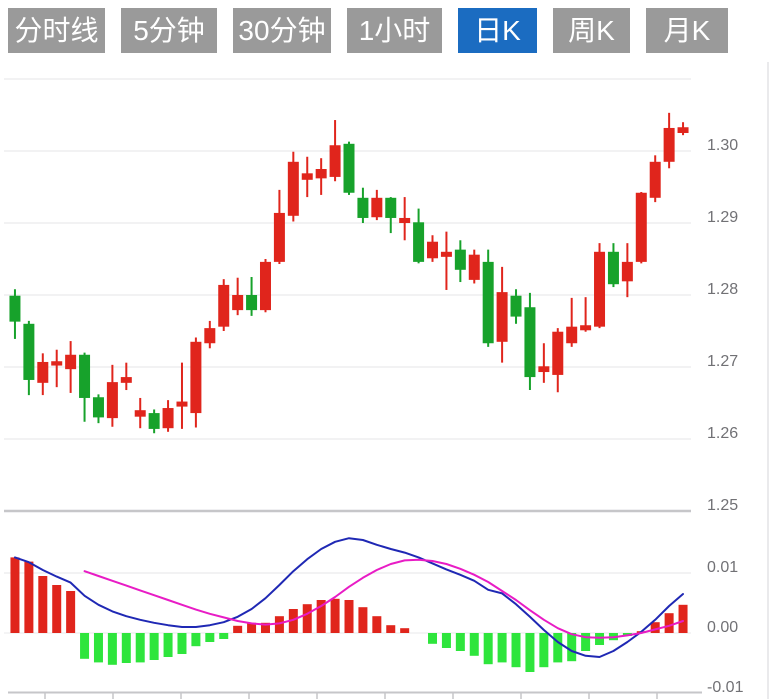  Describe the element at coordinates (169, 30) in the screenshot. I see `timeframe-button-5min: 5分钟` at that location.